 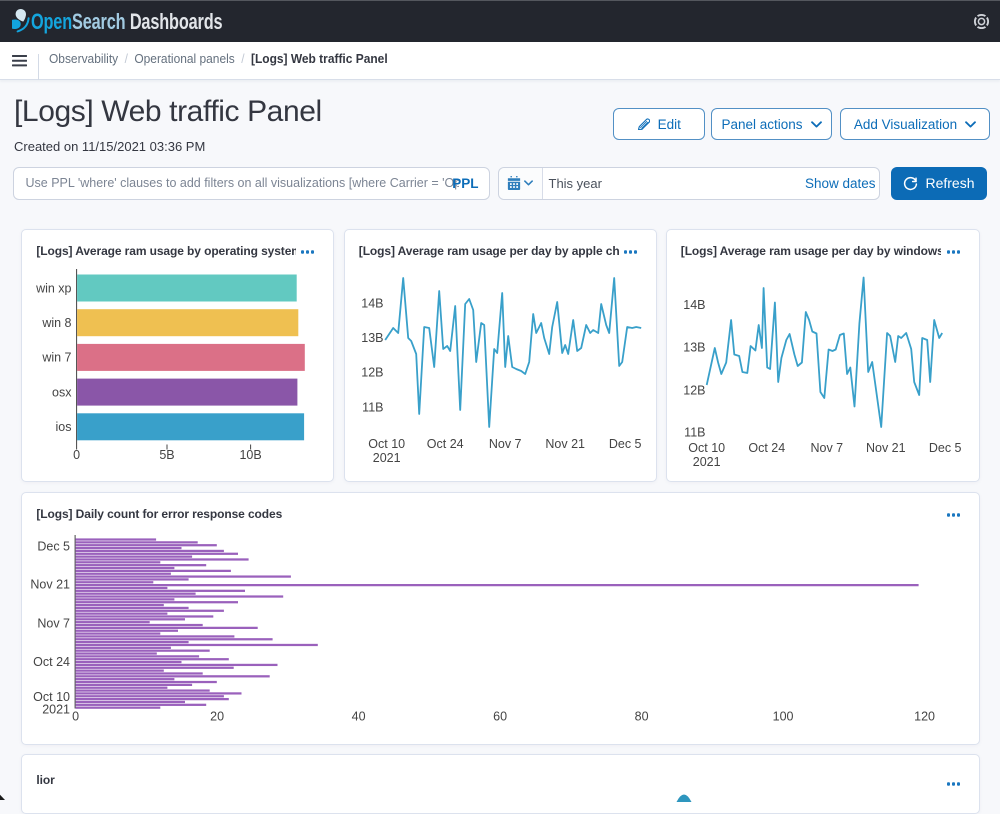 What do you see at coordinates (251, 455) in the screenshot?
I see `svg-text: 10B` at bounding box center [251, 455].